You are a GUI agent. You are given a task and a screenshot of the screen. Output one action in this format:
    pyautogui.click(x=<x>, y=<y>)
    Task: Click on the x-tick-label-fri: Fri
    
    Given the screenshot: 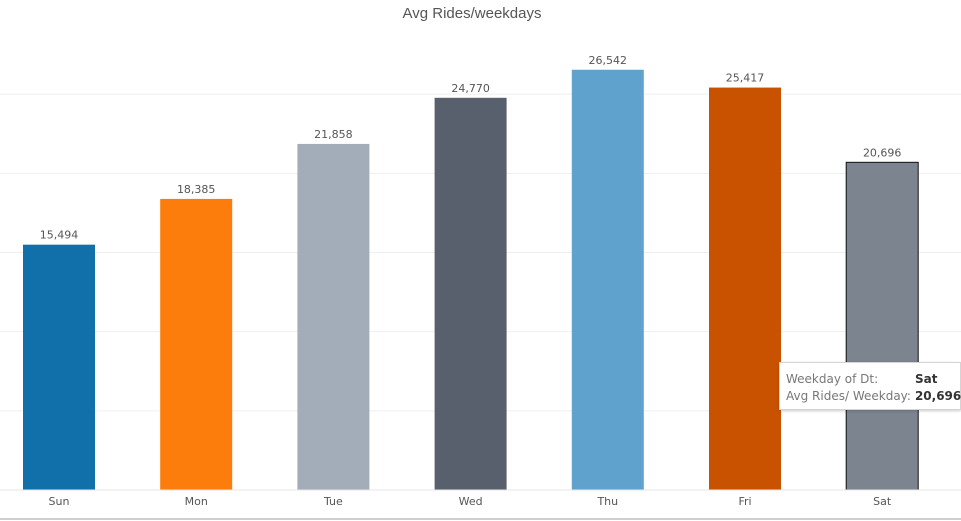 What is the action you would take?
    pyautogui.click(x=744, y=501)
    